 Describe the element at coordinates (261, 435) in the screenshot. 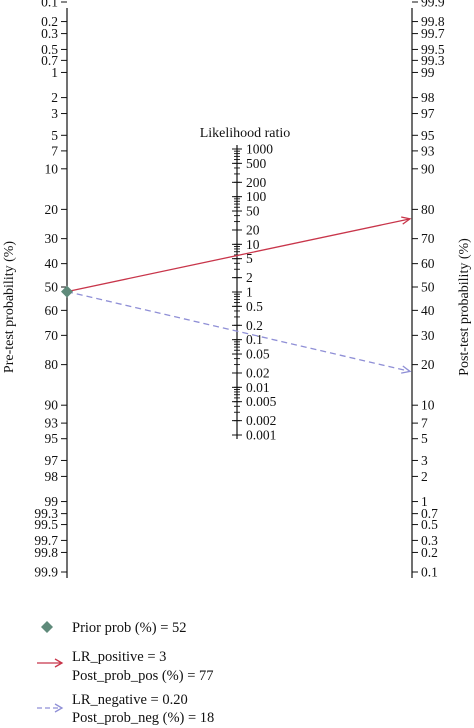

I see `lr-tick-label-0p001: 0.001` at that location.